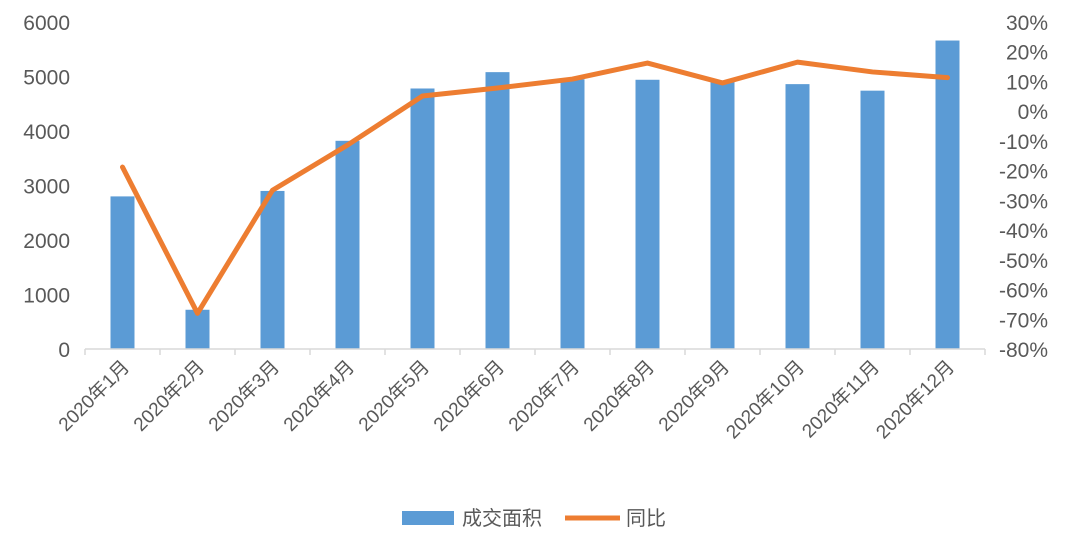 This screenshot has width=1080, height=548. Describe the element at coordinates (765, 399) in the screenshot. I see `x-tick-label: 2020年10月` at that location.